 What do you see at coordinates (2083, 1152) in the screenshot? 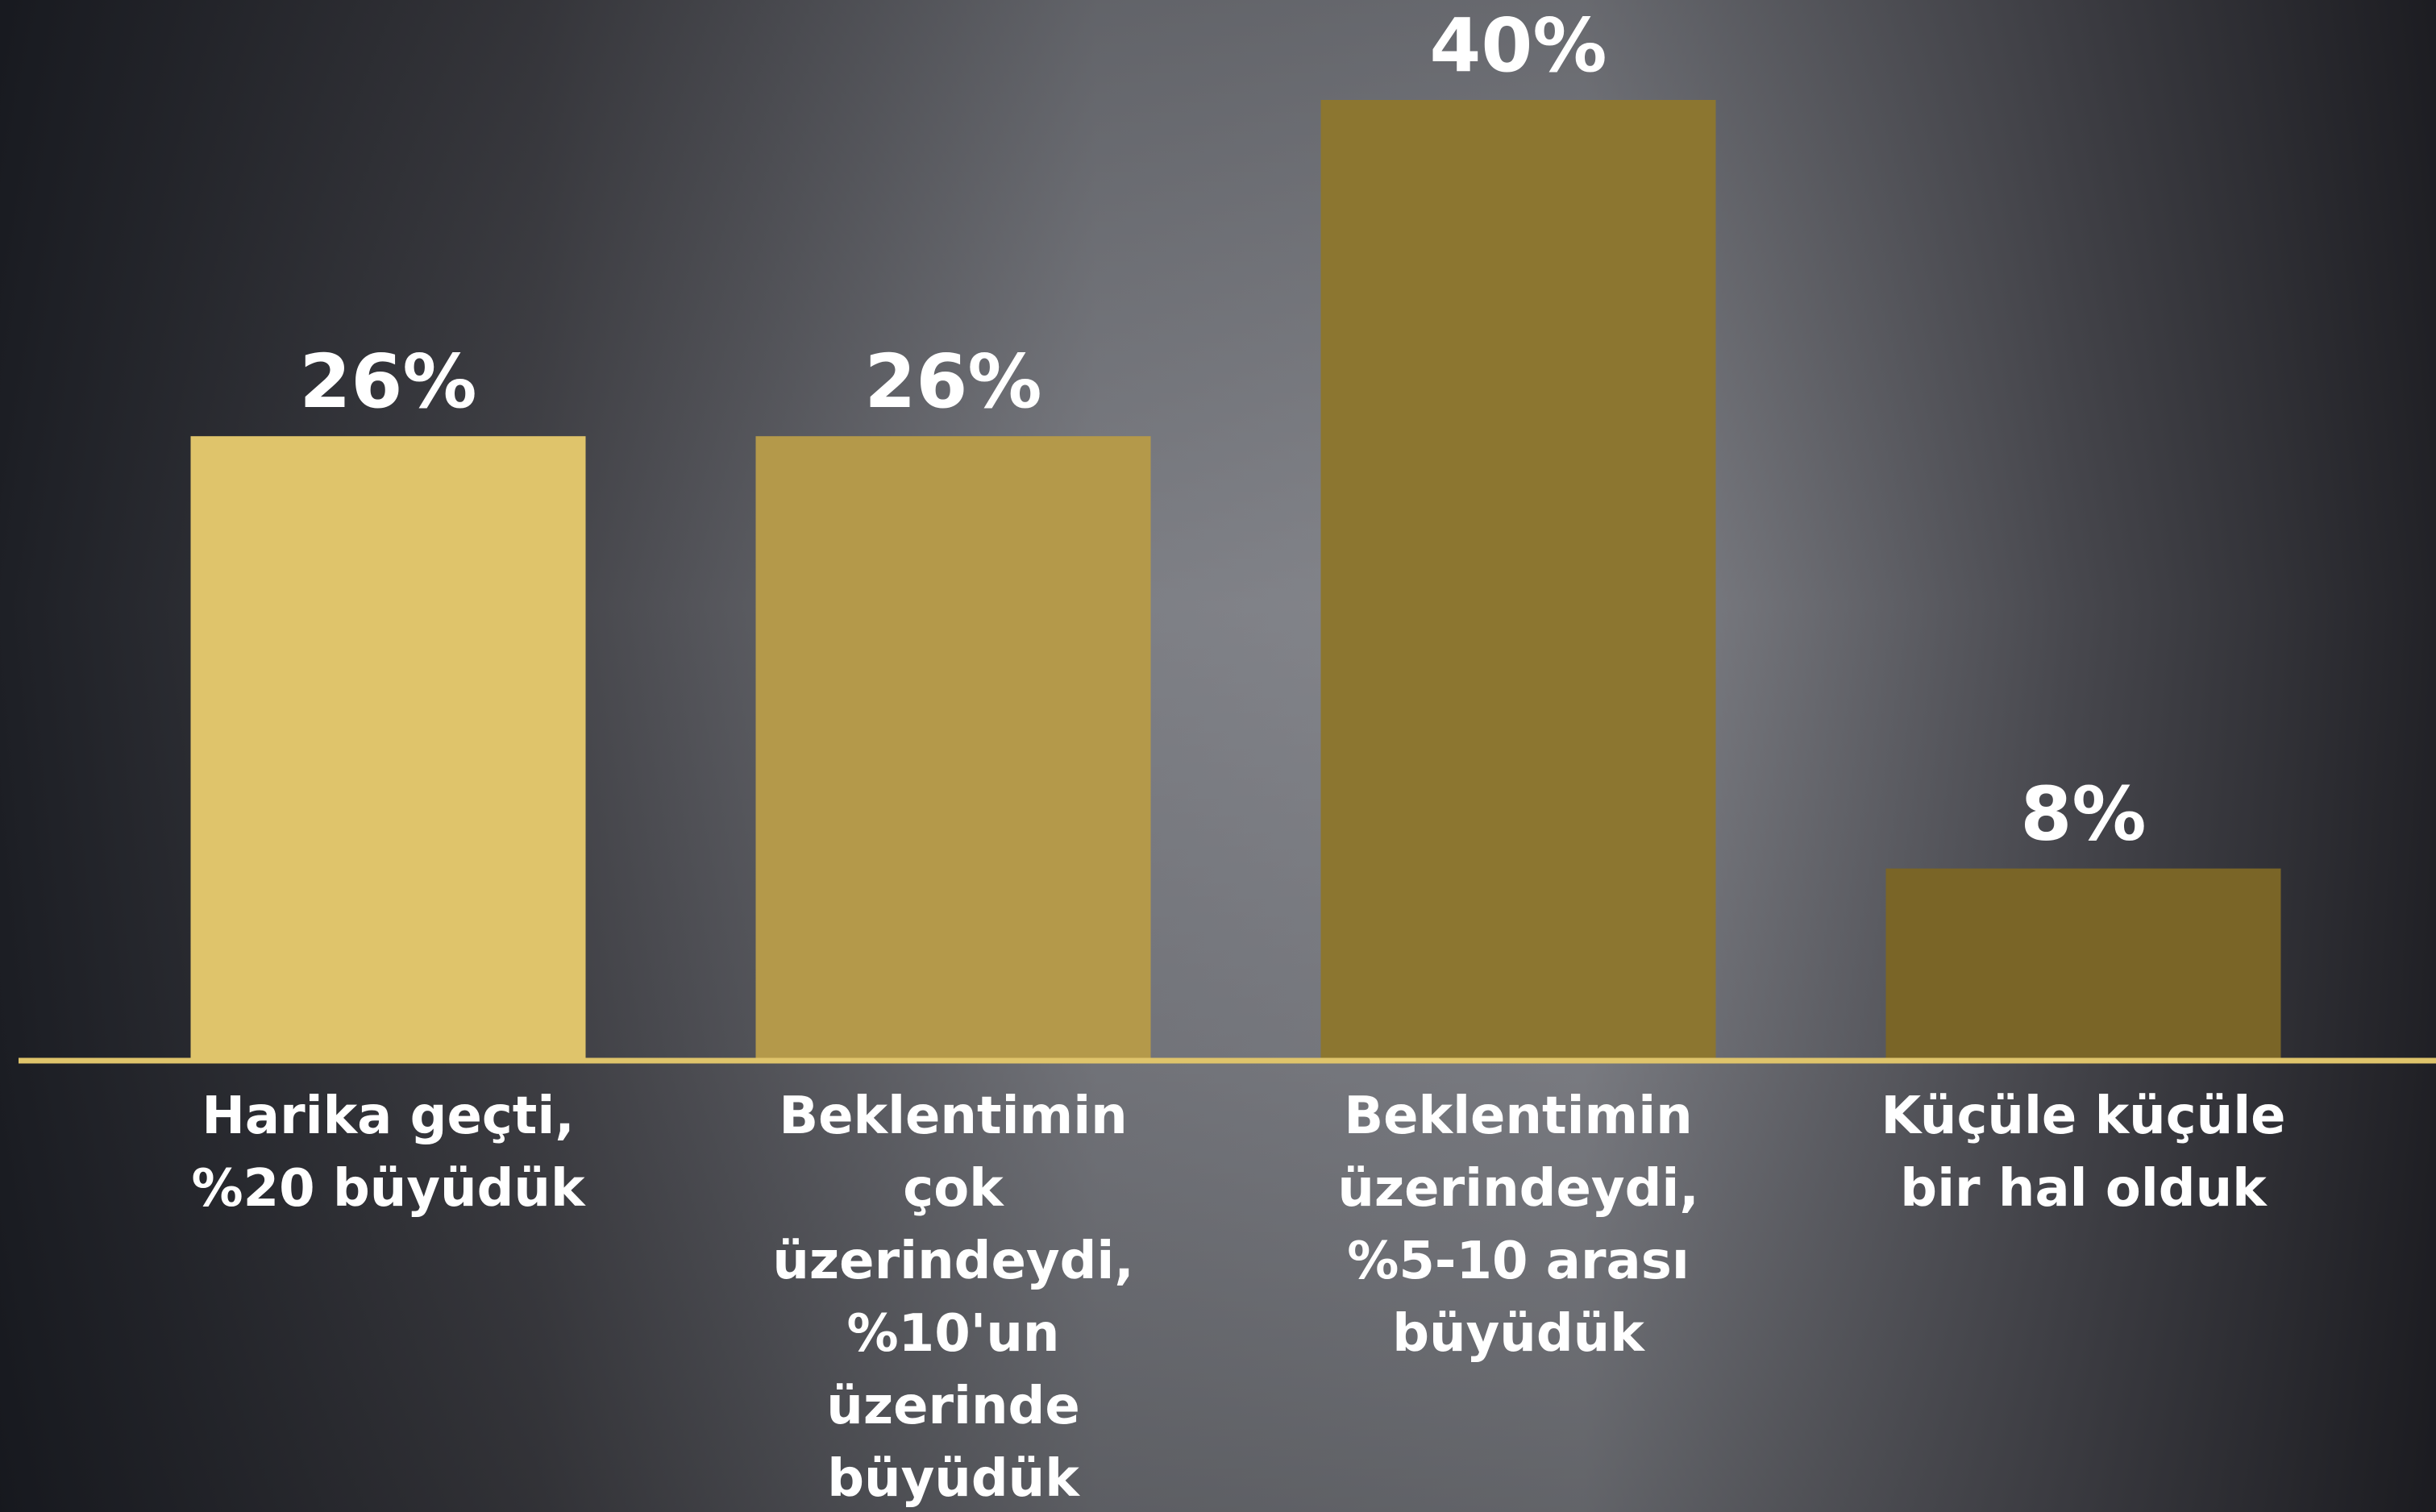
I see `category-label: Küçüle küçüle bir hal olduk` at bounding box center [2083, 1152].